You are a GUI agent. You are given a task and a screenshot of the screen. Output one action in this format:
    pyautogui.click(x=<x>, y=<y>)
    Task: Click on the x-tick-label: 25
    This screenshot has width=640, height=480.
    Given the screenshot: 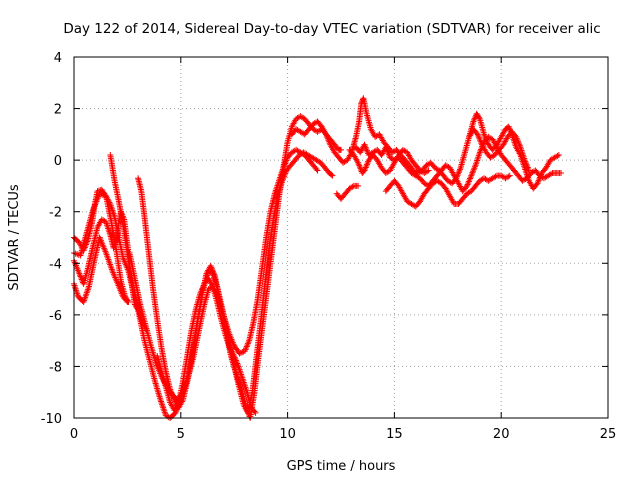 What is the action you would take?
    pyautogui.click(x=608, y=434)
    